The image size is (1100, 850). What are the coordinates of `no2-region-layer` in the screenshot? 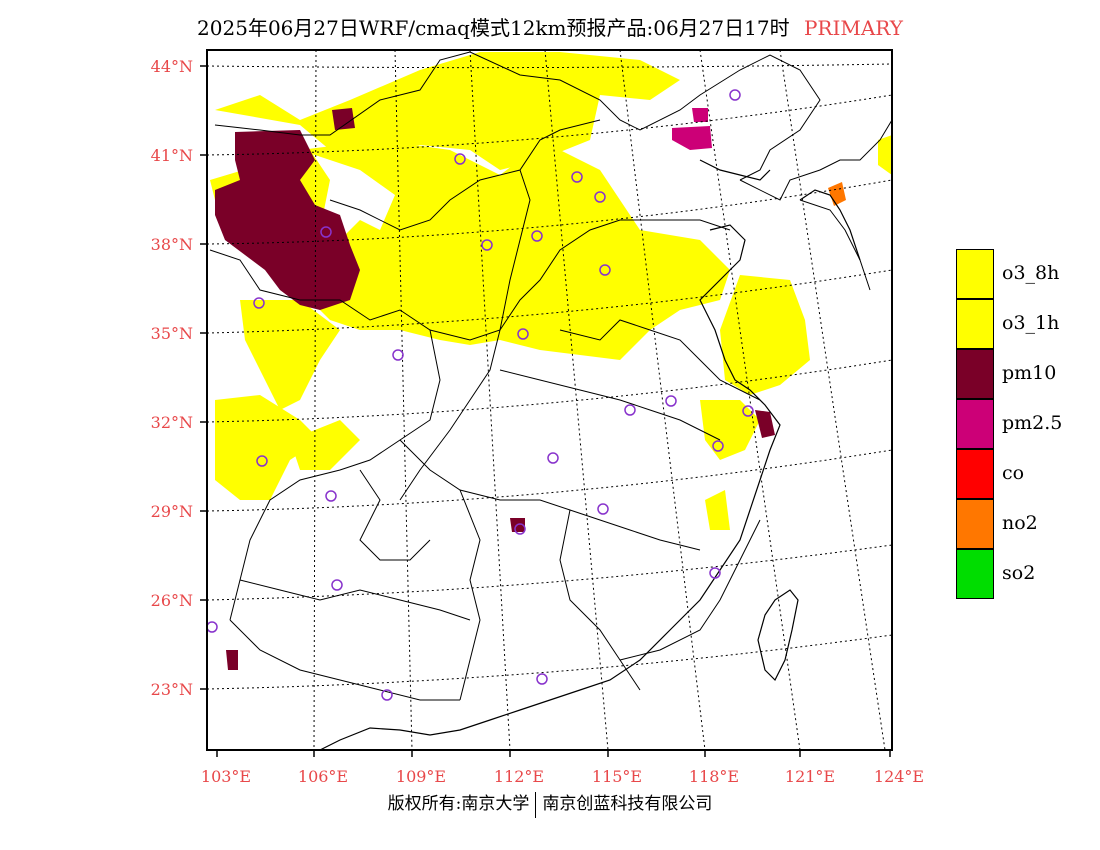 It's located at (837, 194).